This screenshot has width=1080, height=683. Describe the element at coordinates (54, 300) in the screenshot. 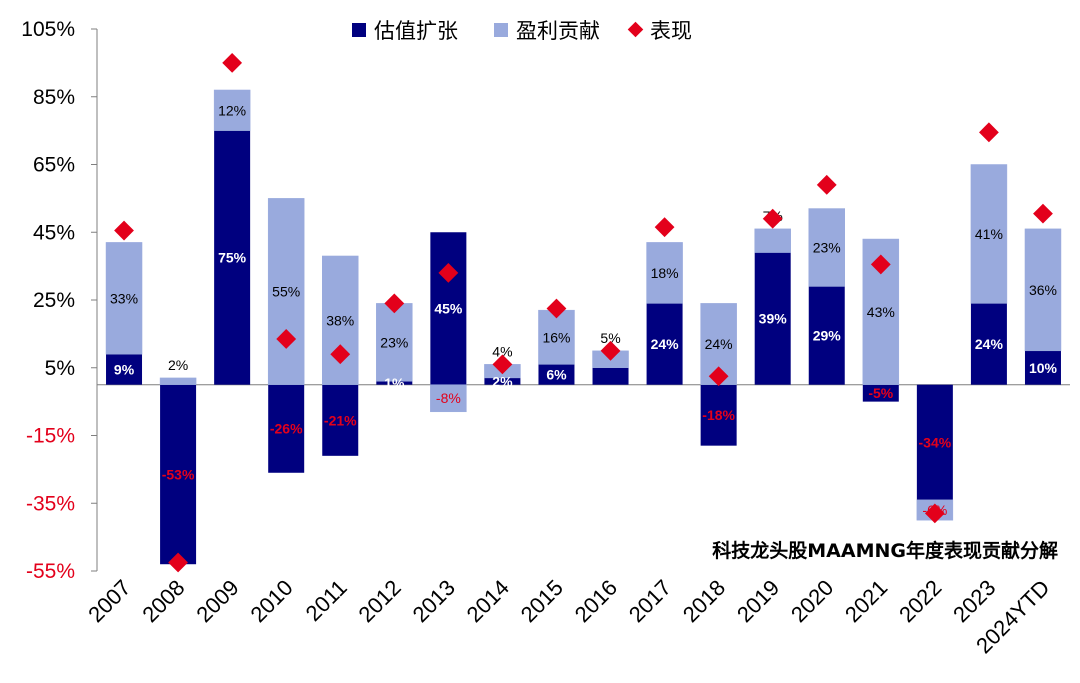

I see `y-tick-label: 25%` at that location.